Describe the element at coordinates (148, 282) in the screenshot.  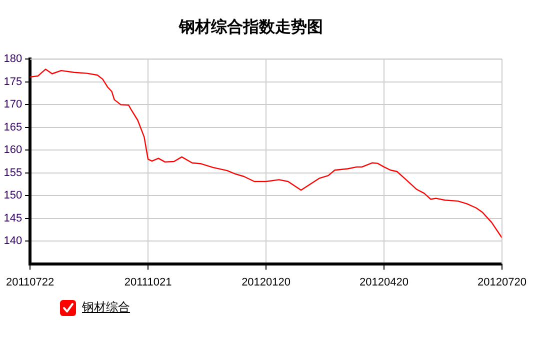
I see `x-tick-label: 20111021` at that location.